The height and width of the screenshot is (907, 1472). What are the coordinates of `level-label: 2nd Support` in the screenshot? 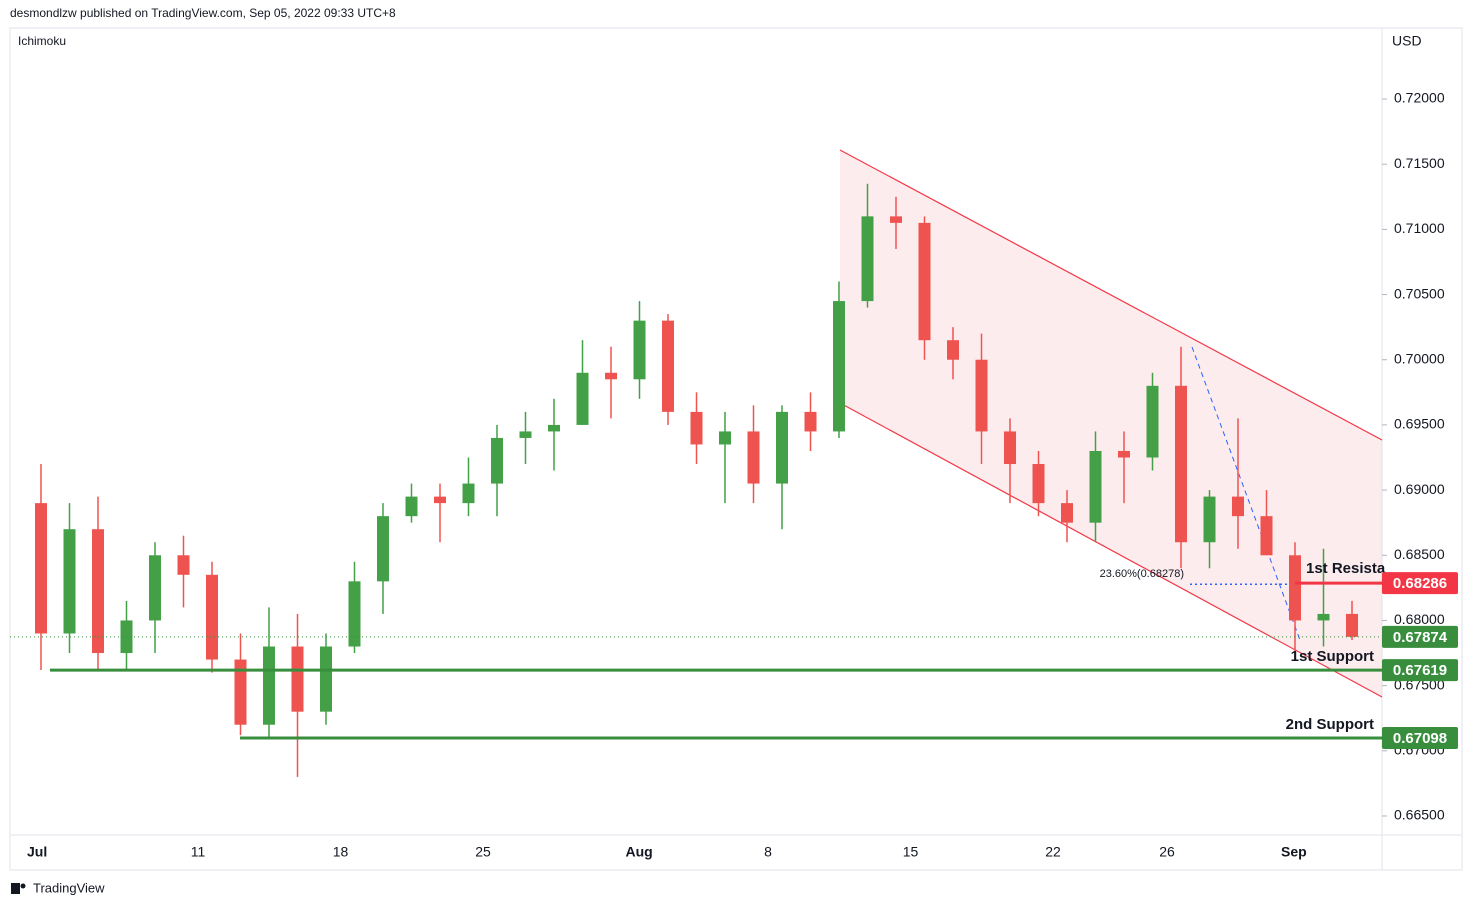 It's located at (1330, 724).